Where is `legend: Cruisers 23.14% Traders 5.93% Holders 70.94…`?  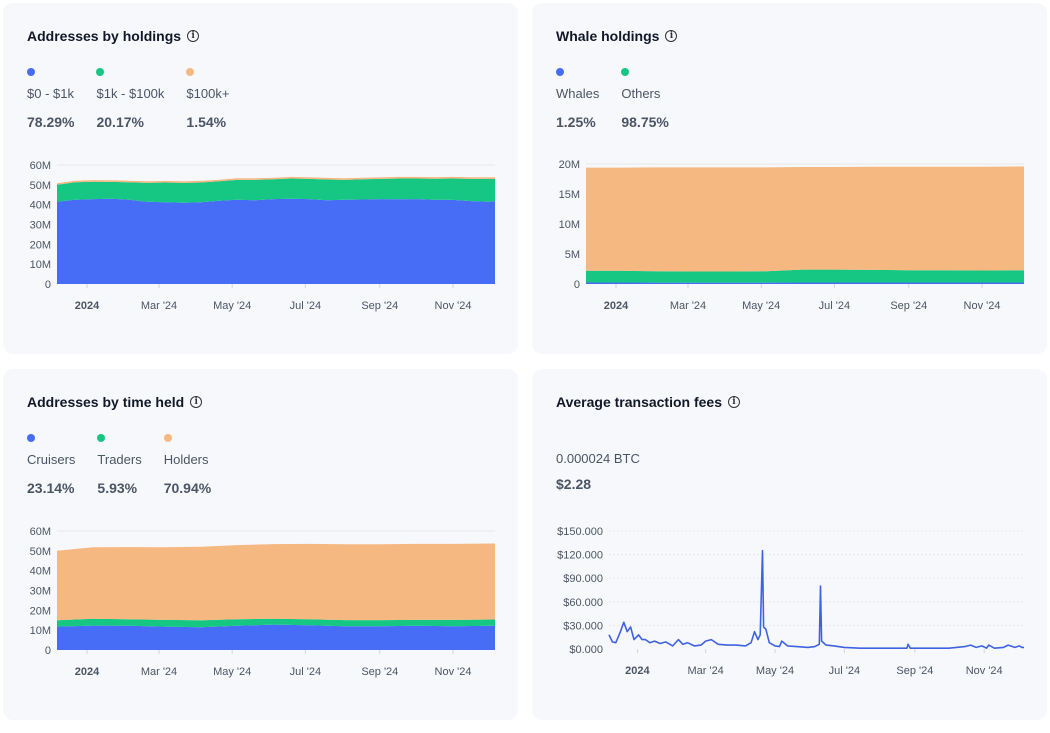
legend: Cruisers 23.14% Traders 5.93% Holders 70.94… is located at coordinates (130, 464).